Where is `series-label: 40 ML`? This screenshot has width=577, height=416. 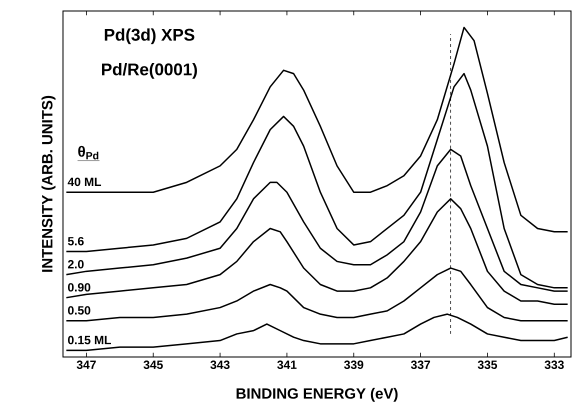
series-label: 40 ML is located at coordinates (85, 182).